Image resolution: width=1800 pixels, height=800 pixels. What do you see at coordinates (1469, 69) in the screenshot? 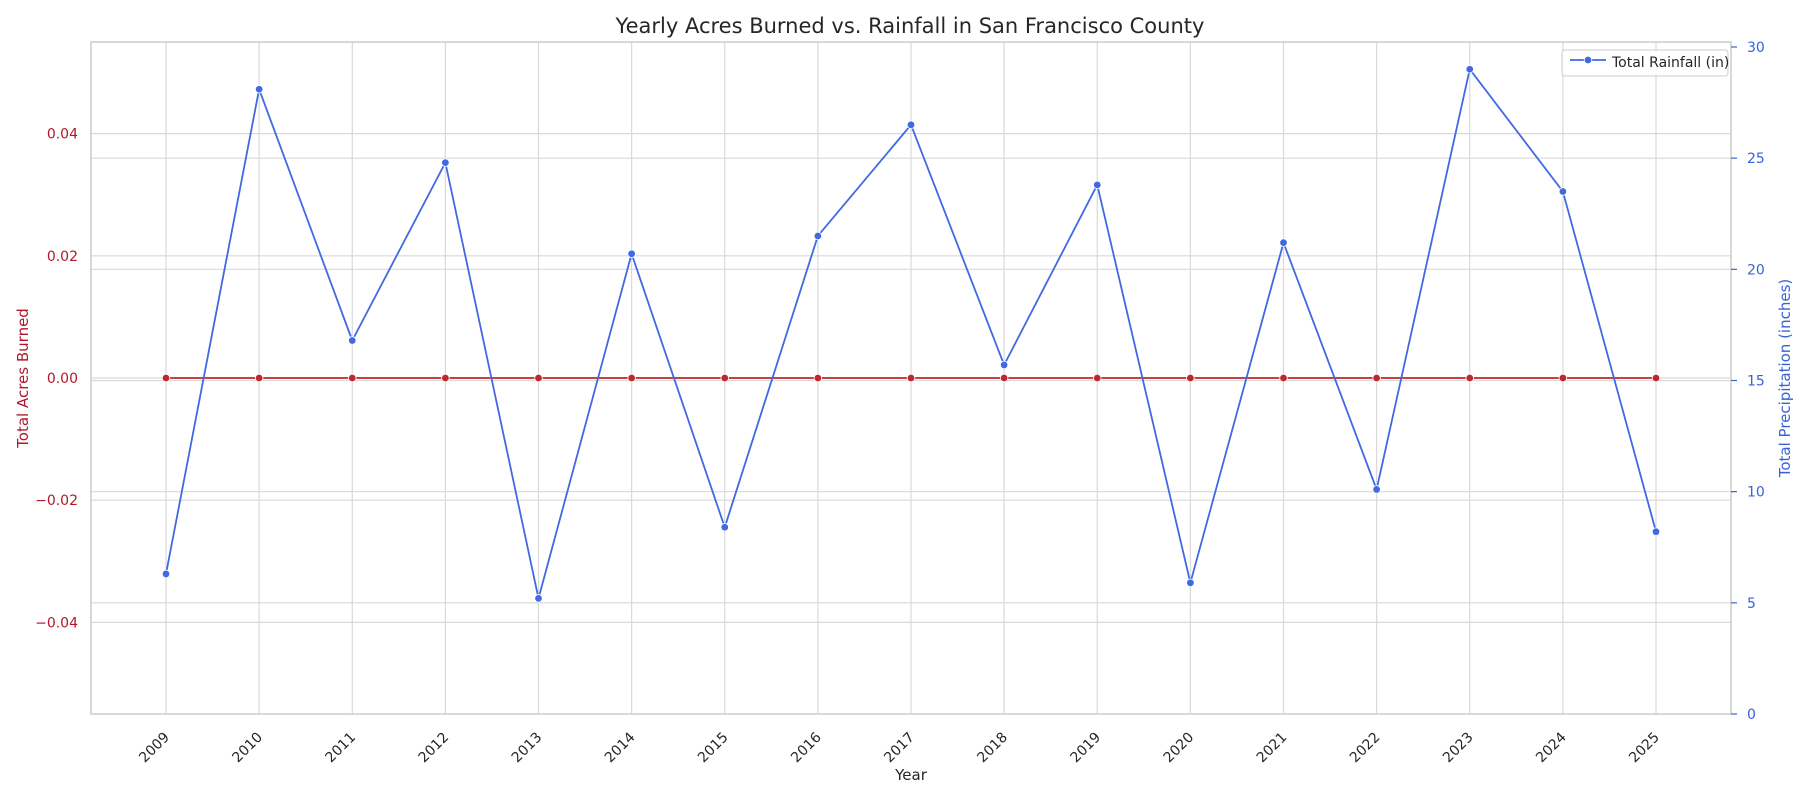
I see `data-point-total-rainfall-2023` at bounding box center [1469, 69].